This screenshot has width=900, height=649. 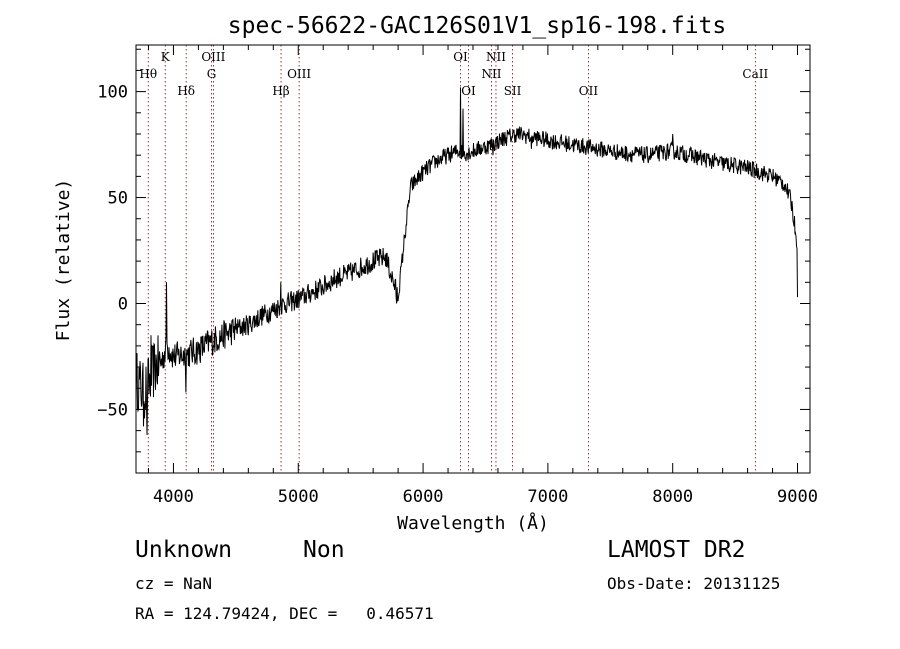 What do you see at coordinates (118, 199) in the screenshot?
I see `y-tick-label: 50` at bounding box center [118, 199].